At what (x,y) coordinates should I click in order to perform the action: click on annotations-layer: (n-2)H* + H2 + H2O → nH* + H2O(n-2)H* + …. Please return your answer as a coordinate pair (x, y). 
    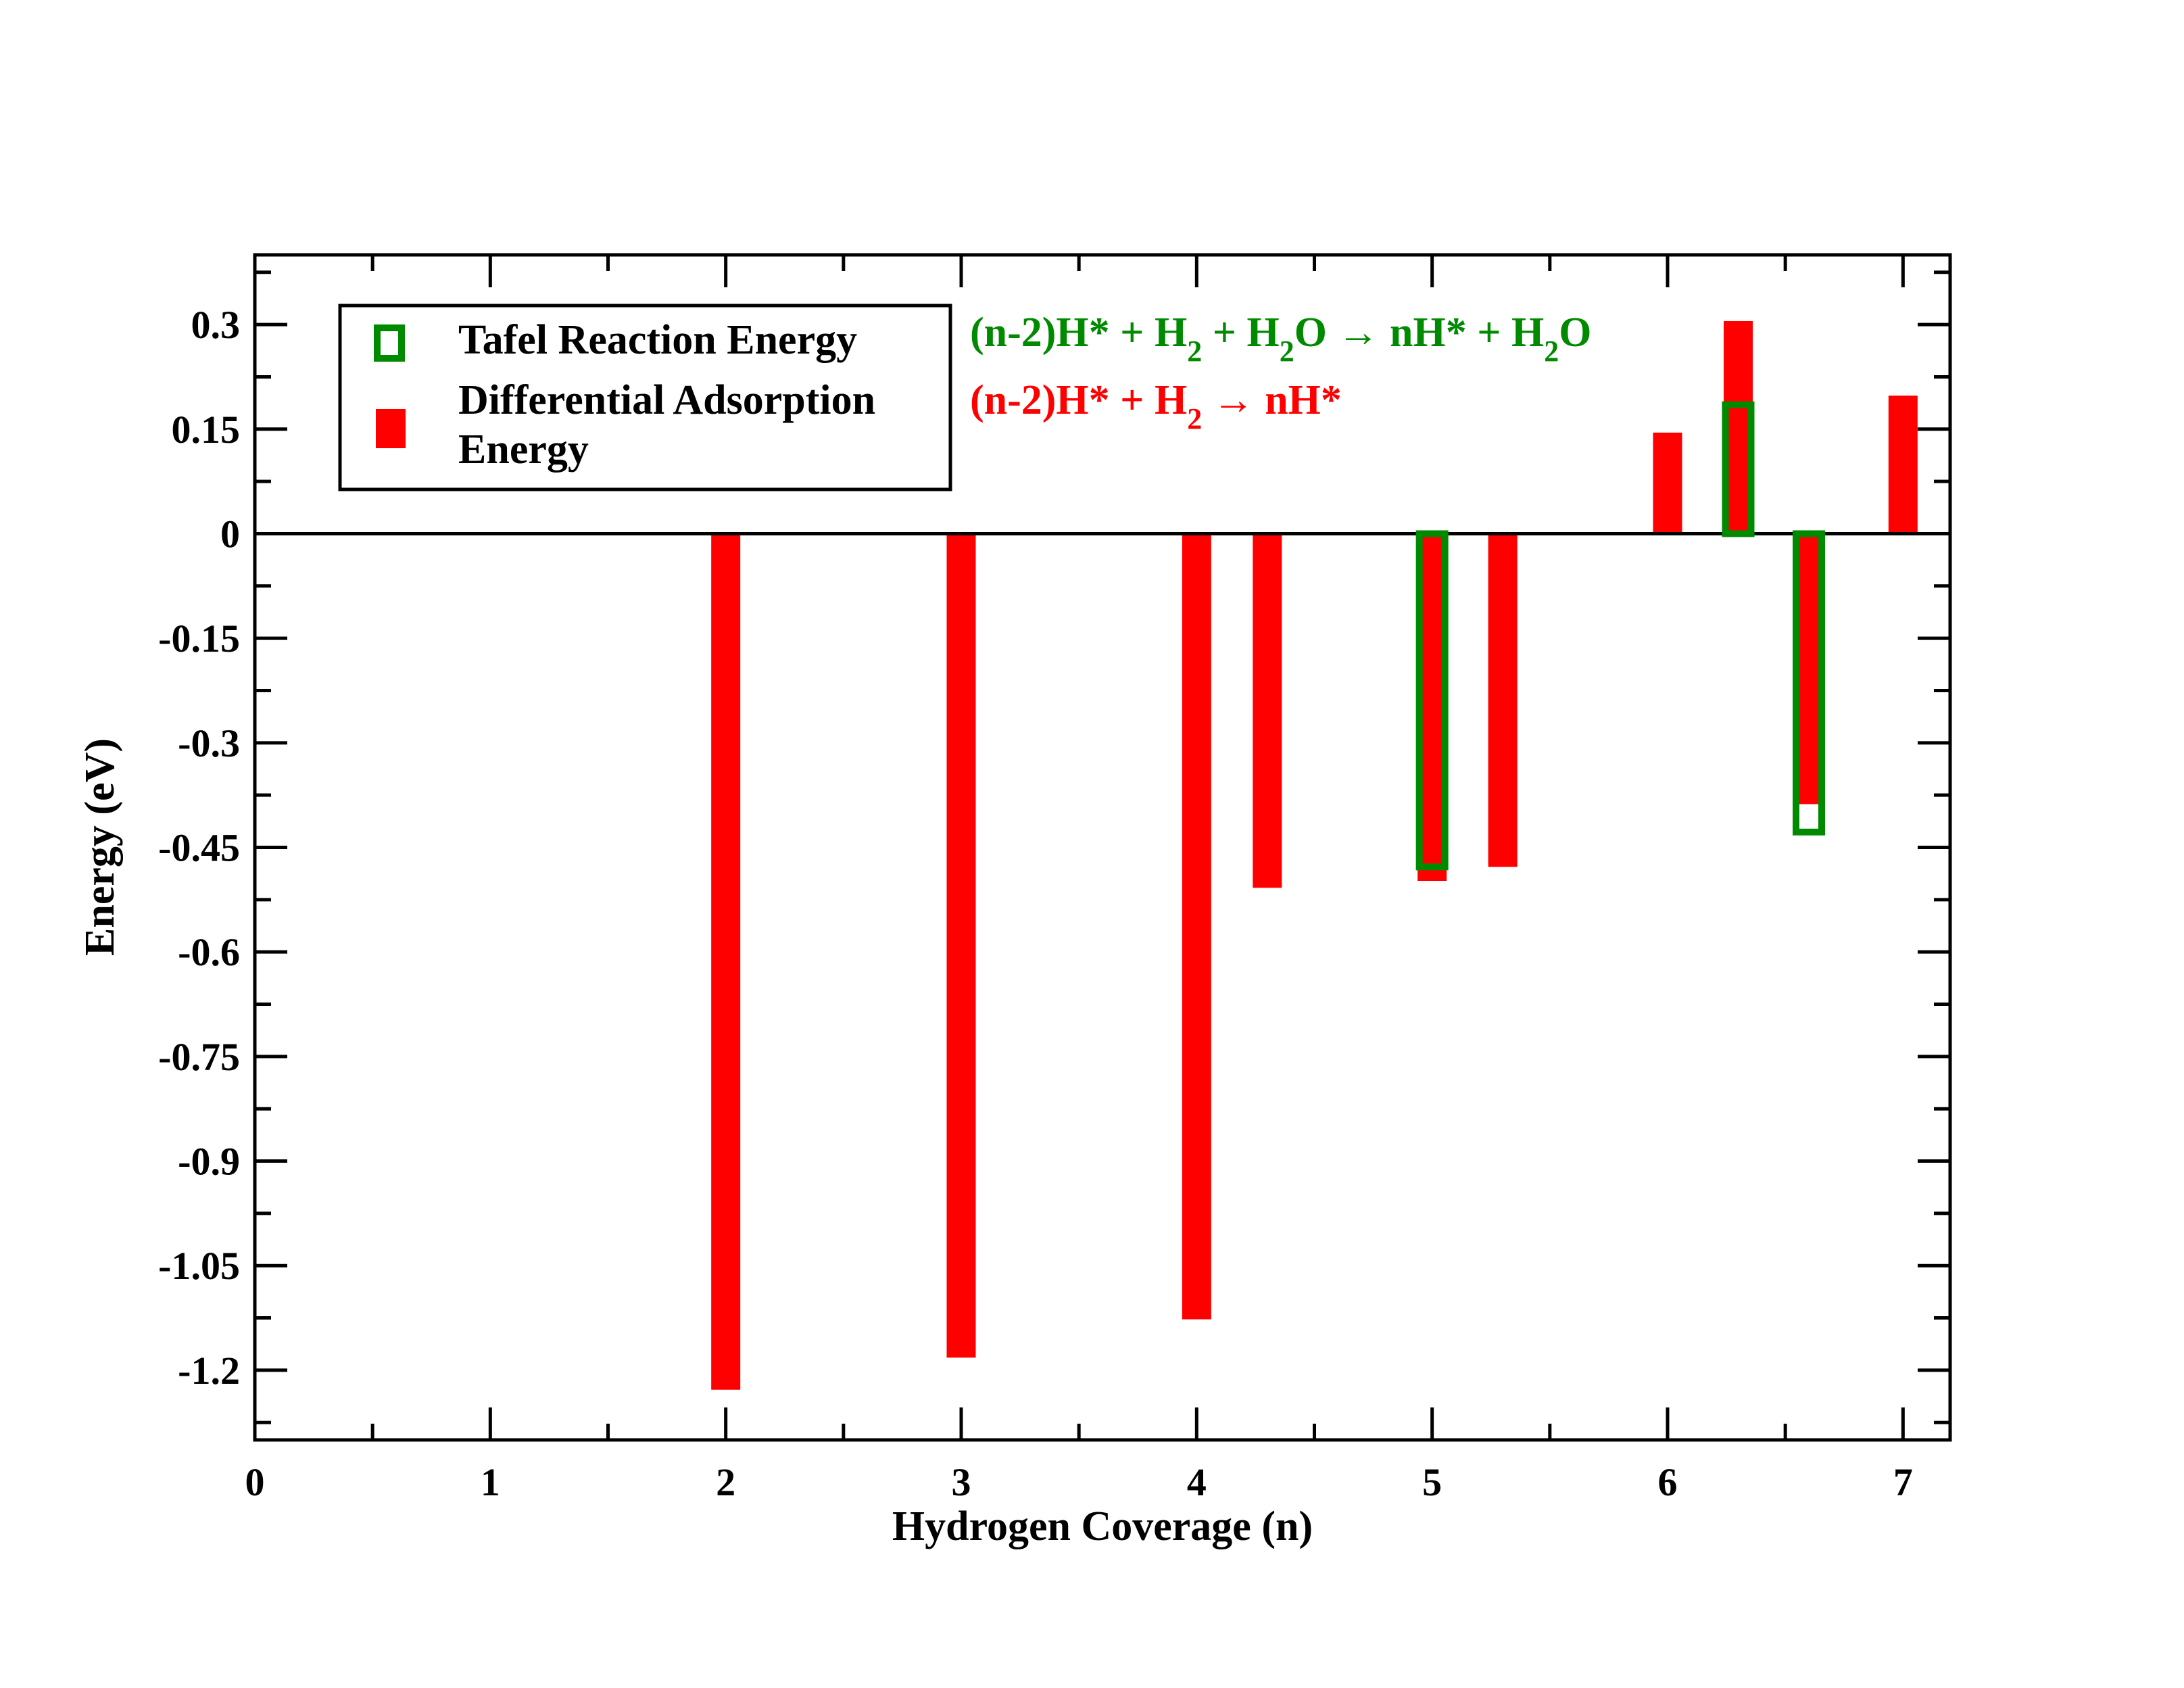
    Looking at the image, I should click on (1281, 372).